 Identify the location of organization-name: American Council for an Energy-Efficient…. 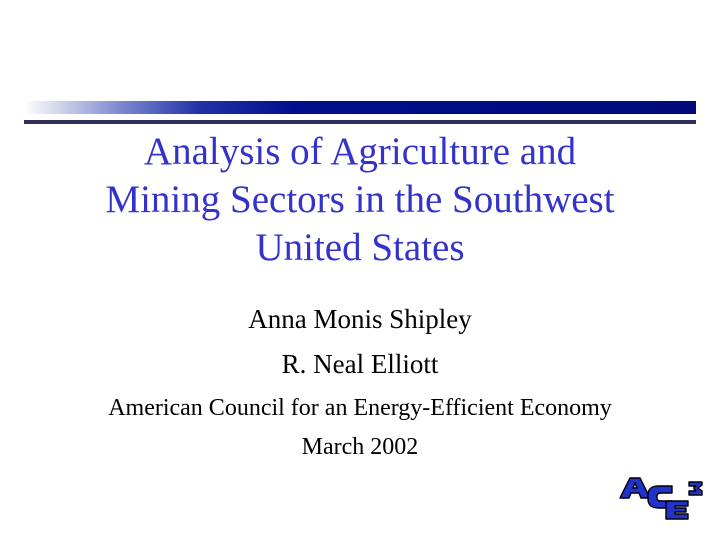
(360, 408).